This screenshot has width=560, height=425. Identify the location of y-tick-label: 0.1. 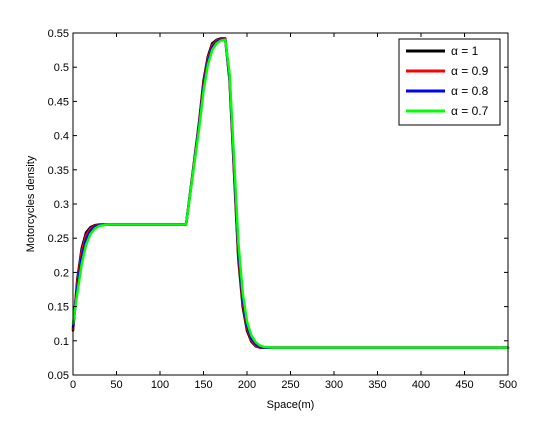
(61, 342).